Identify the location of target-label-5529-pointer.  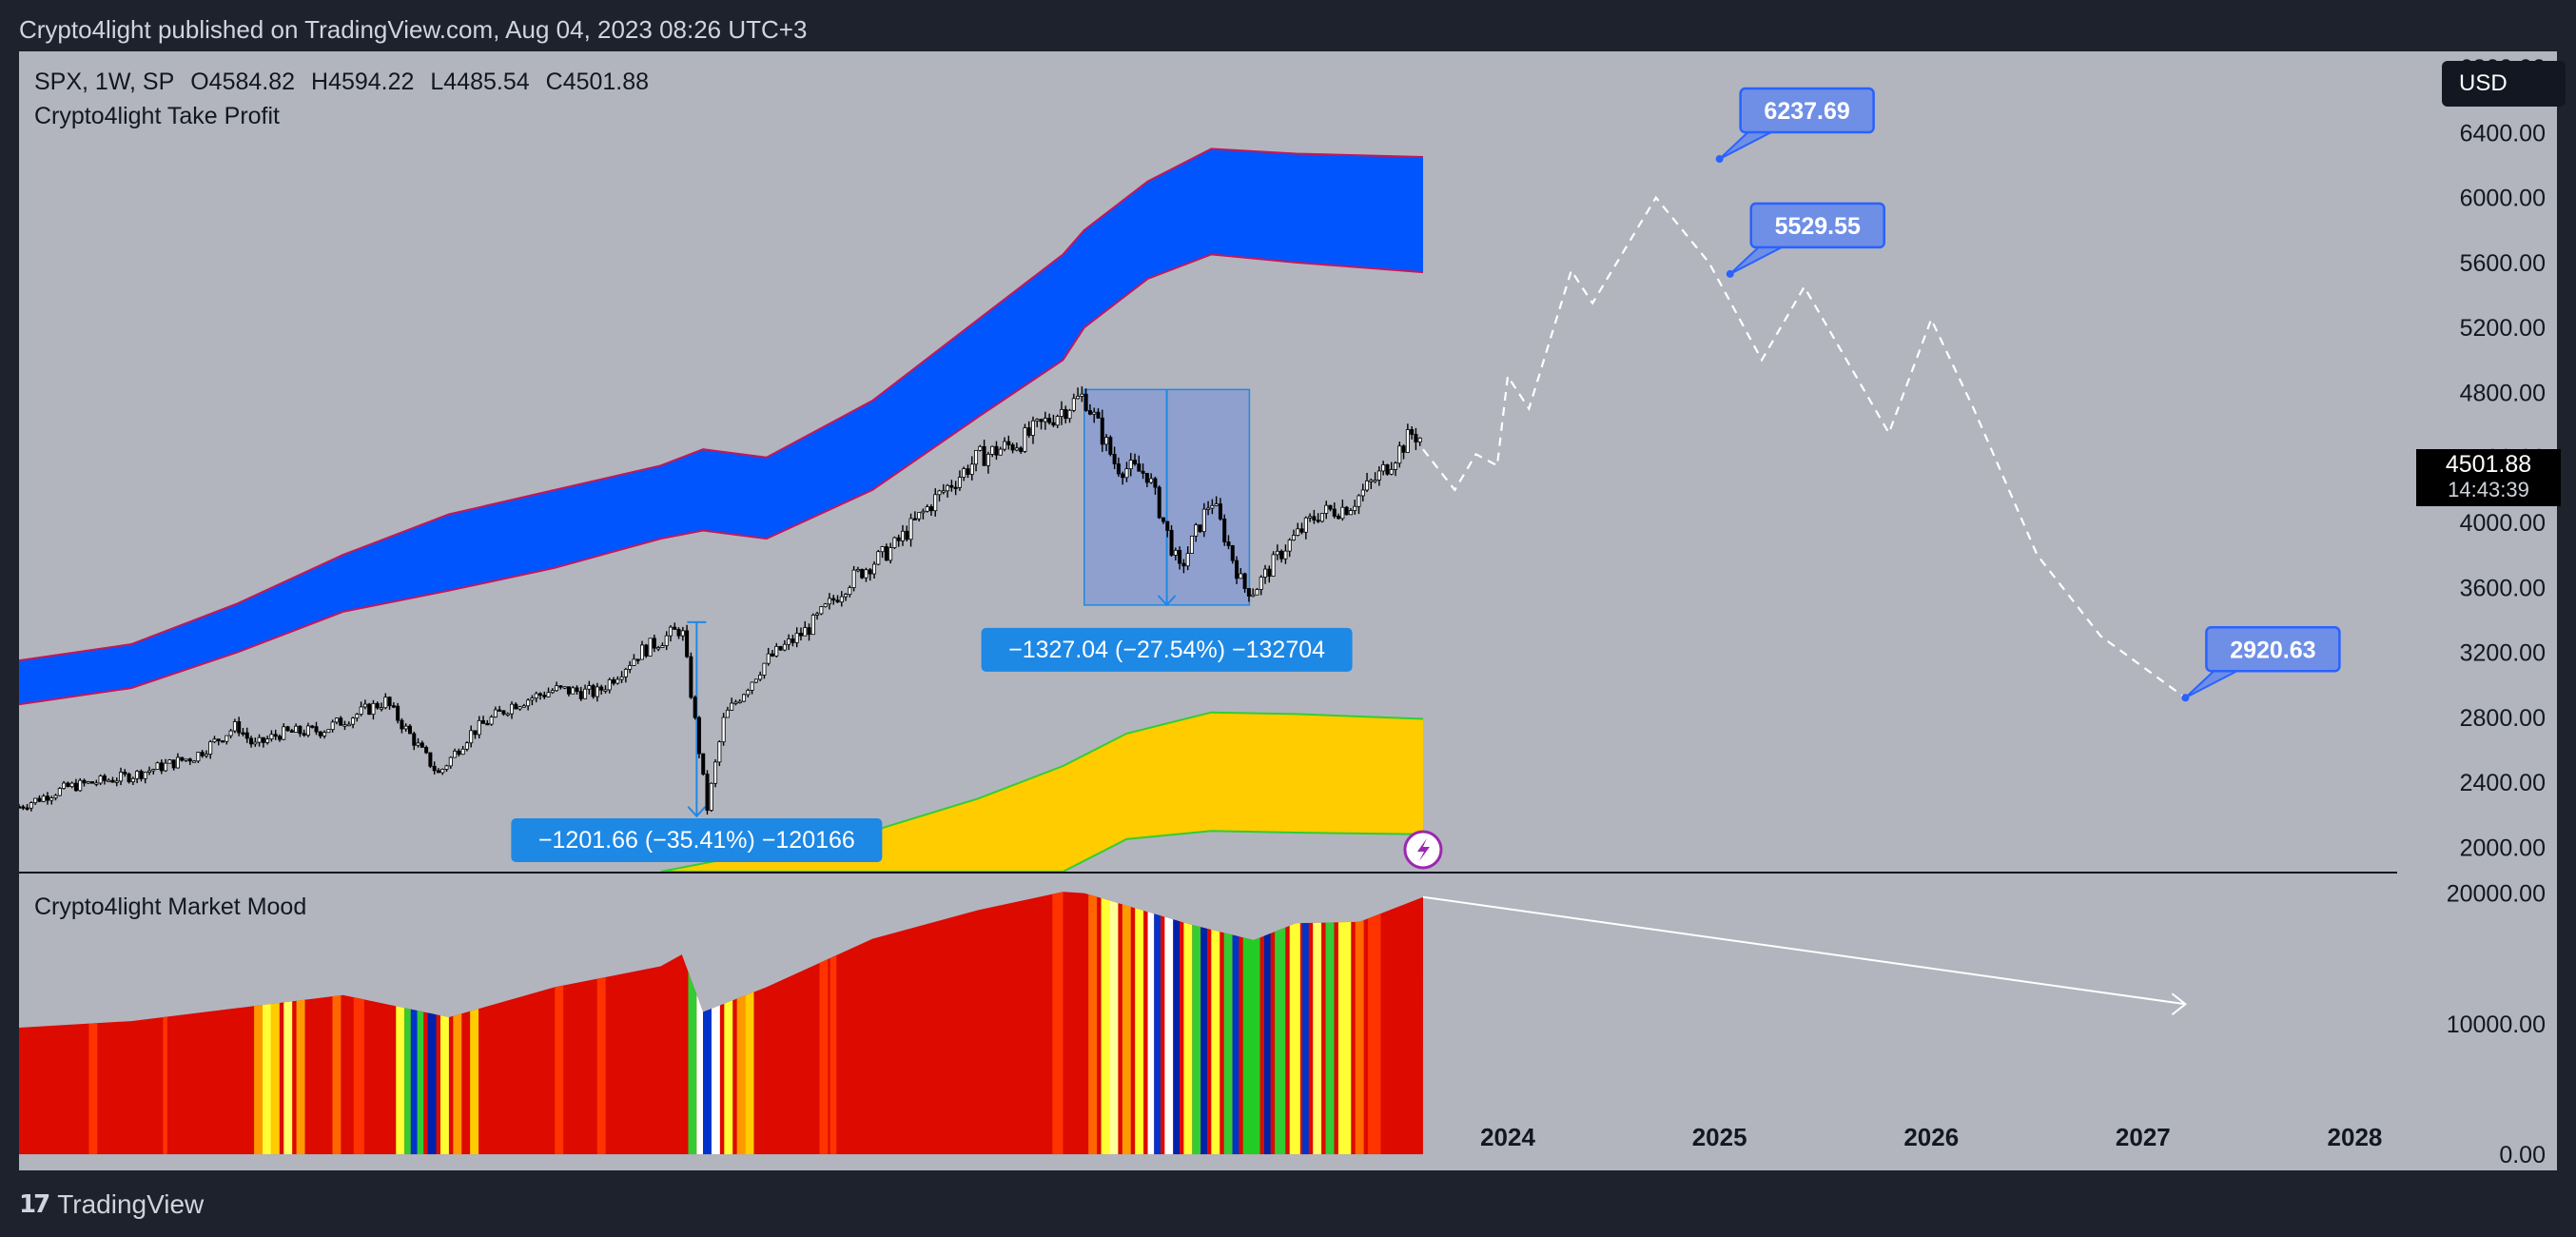
(1757, 260).